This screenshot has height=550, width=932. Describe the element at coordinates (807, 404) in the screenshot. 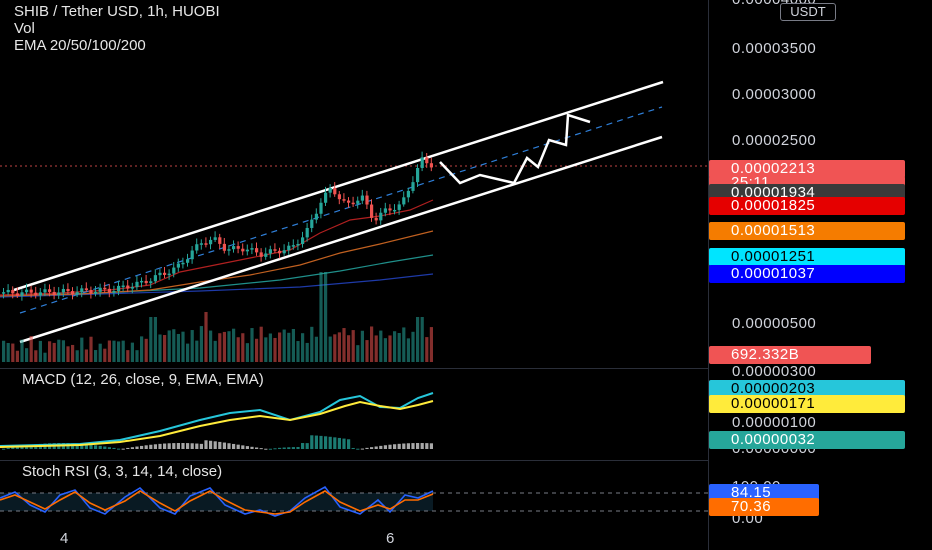

I see `signal-badge: 0.00000171` at that location.